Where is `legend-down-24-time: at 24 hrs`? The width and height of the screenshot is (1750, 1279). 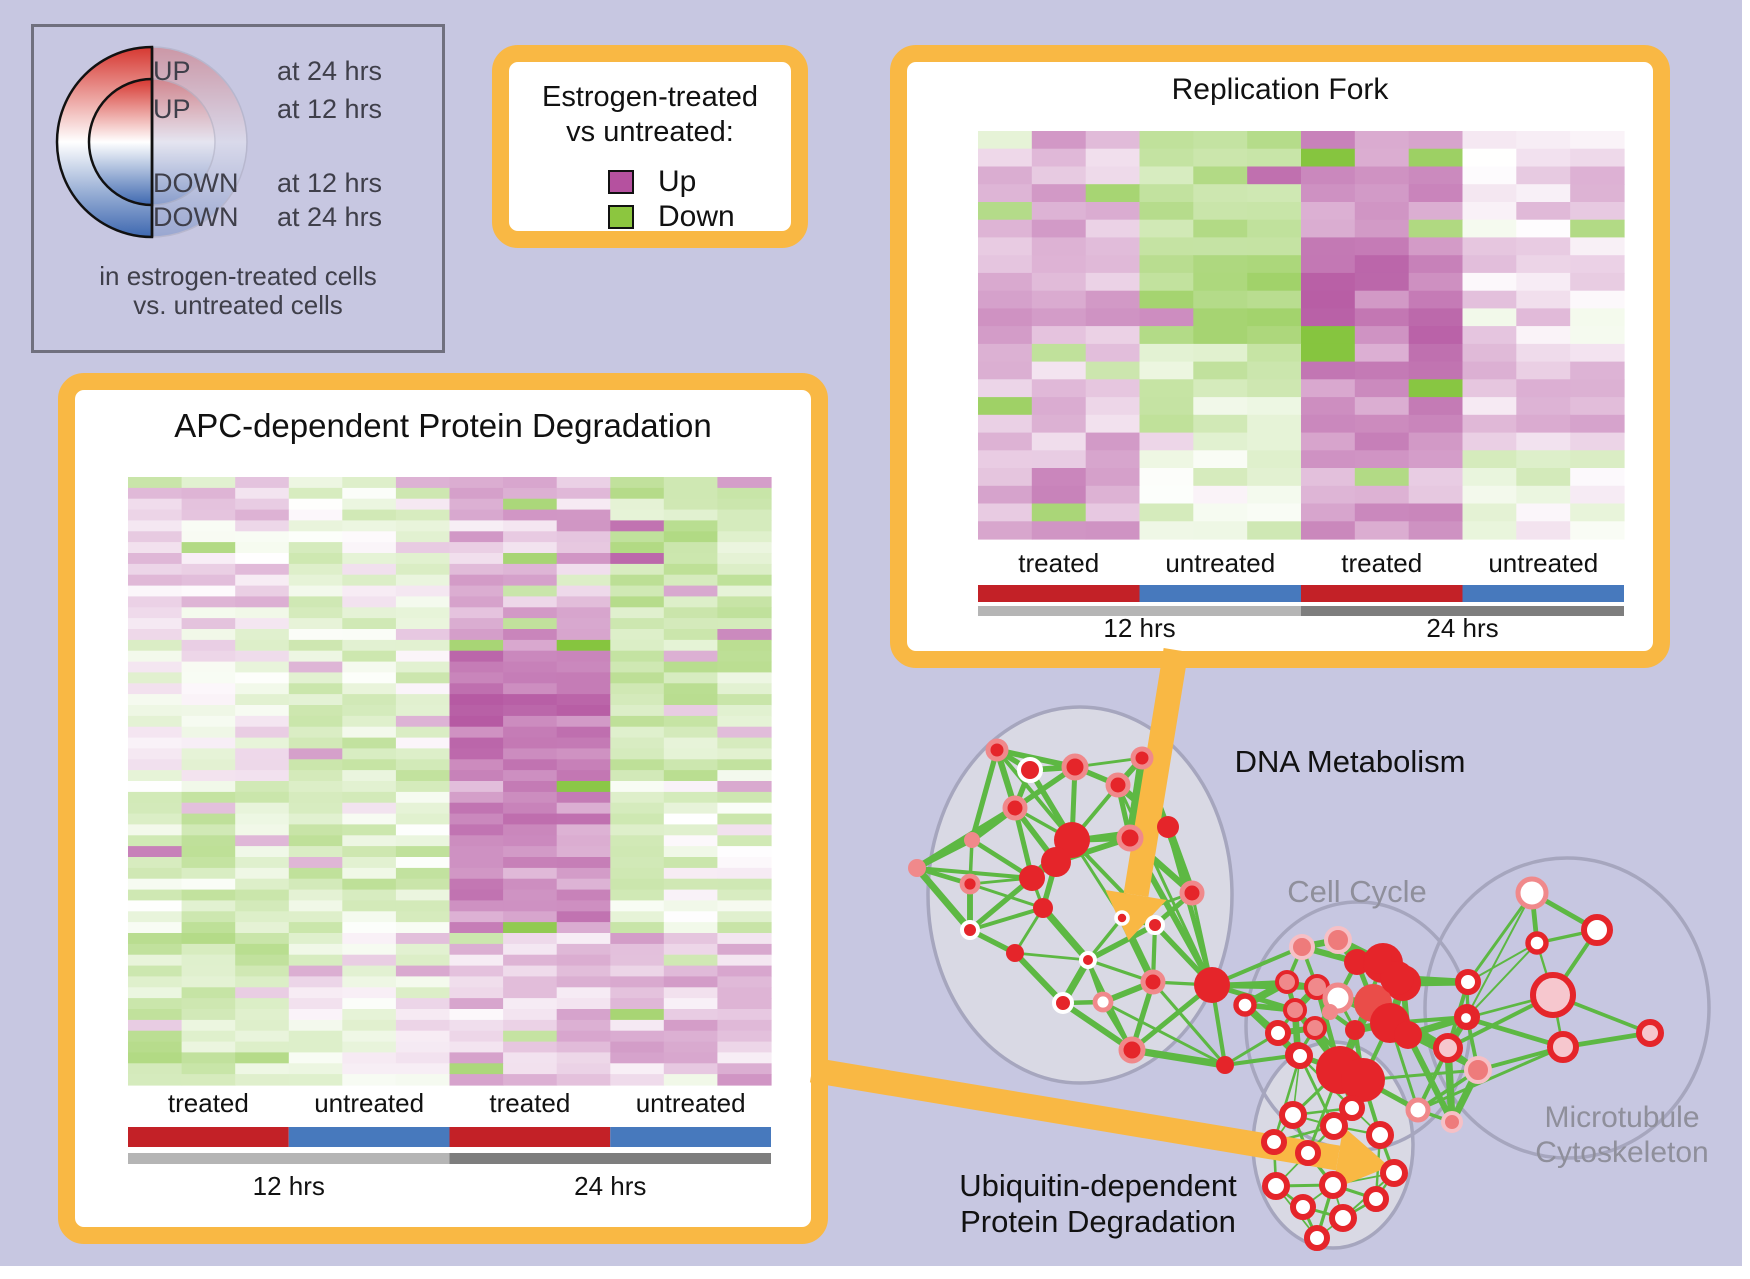 legend-down-24-time: at 24 hrs is located at coordinates (330, 217).